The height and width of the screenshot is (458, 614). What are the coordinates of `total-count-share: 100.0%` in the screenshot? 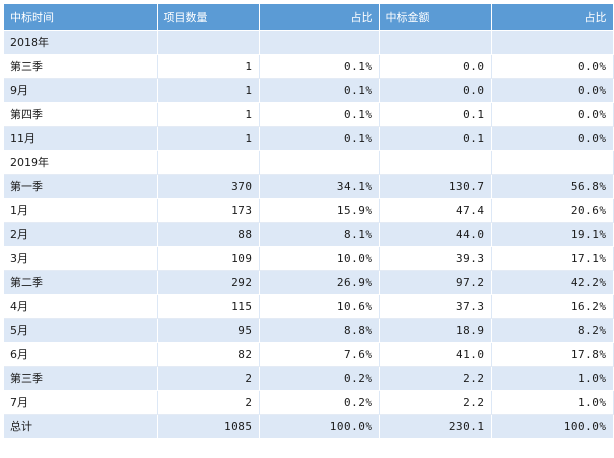 It's located at (319, 426).